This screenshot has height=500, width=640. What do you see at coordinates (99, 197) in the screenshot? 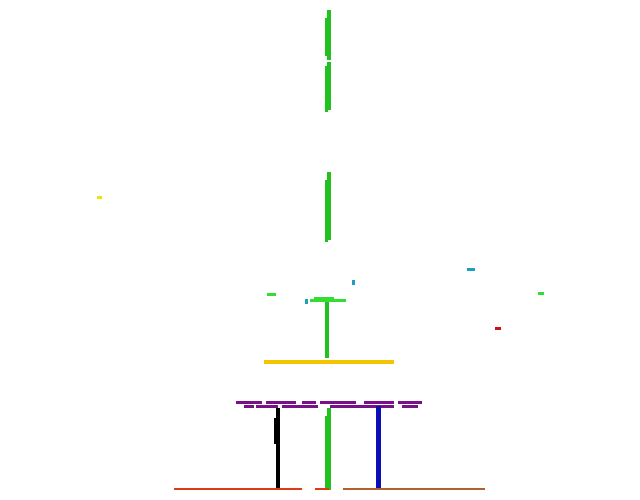
I see `yellow-fragment` at bounding box center [99, 197].